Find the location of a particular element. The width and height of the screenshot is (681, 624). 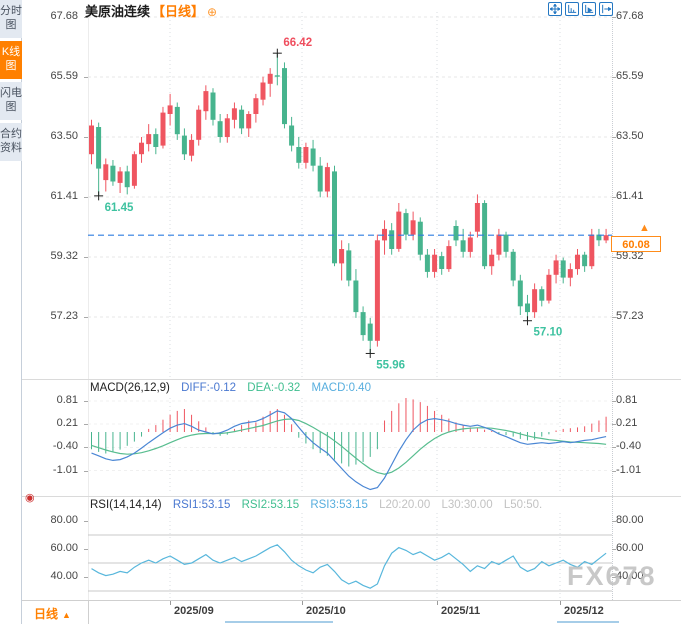

main-y-label-right: 57.23 is located at coordinates (630, 316).